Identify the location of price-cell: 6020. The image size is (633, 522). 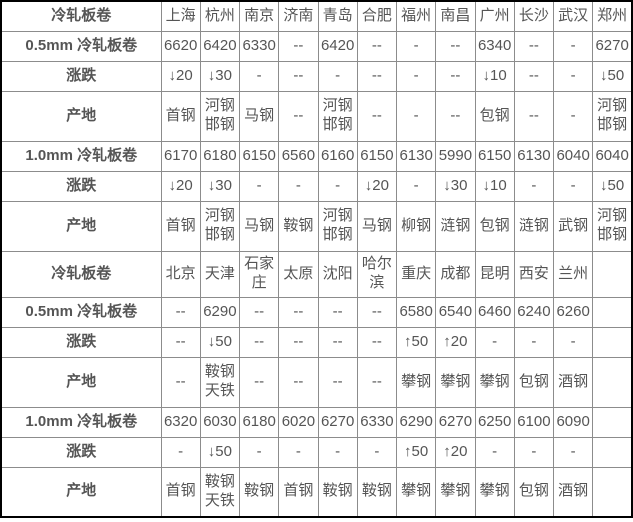
(298, 422).